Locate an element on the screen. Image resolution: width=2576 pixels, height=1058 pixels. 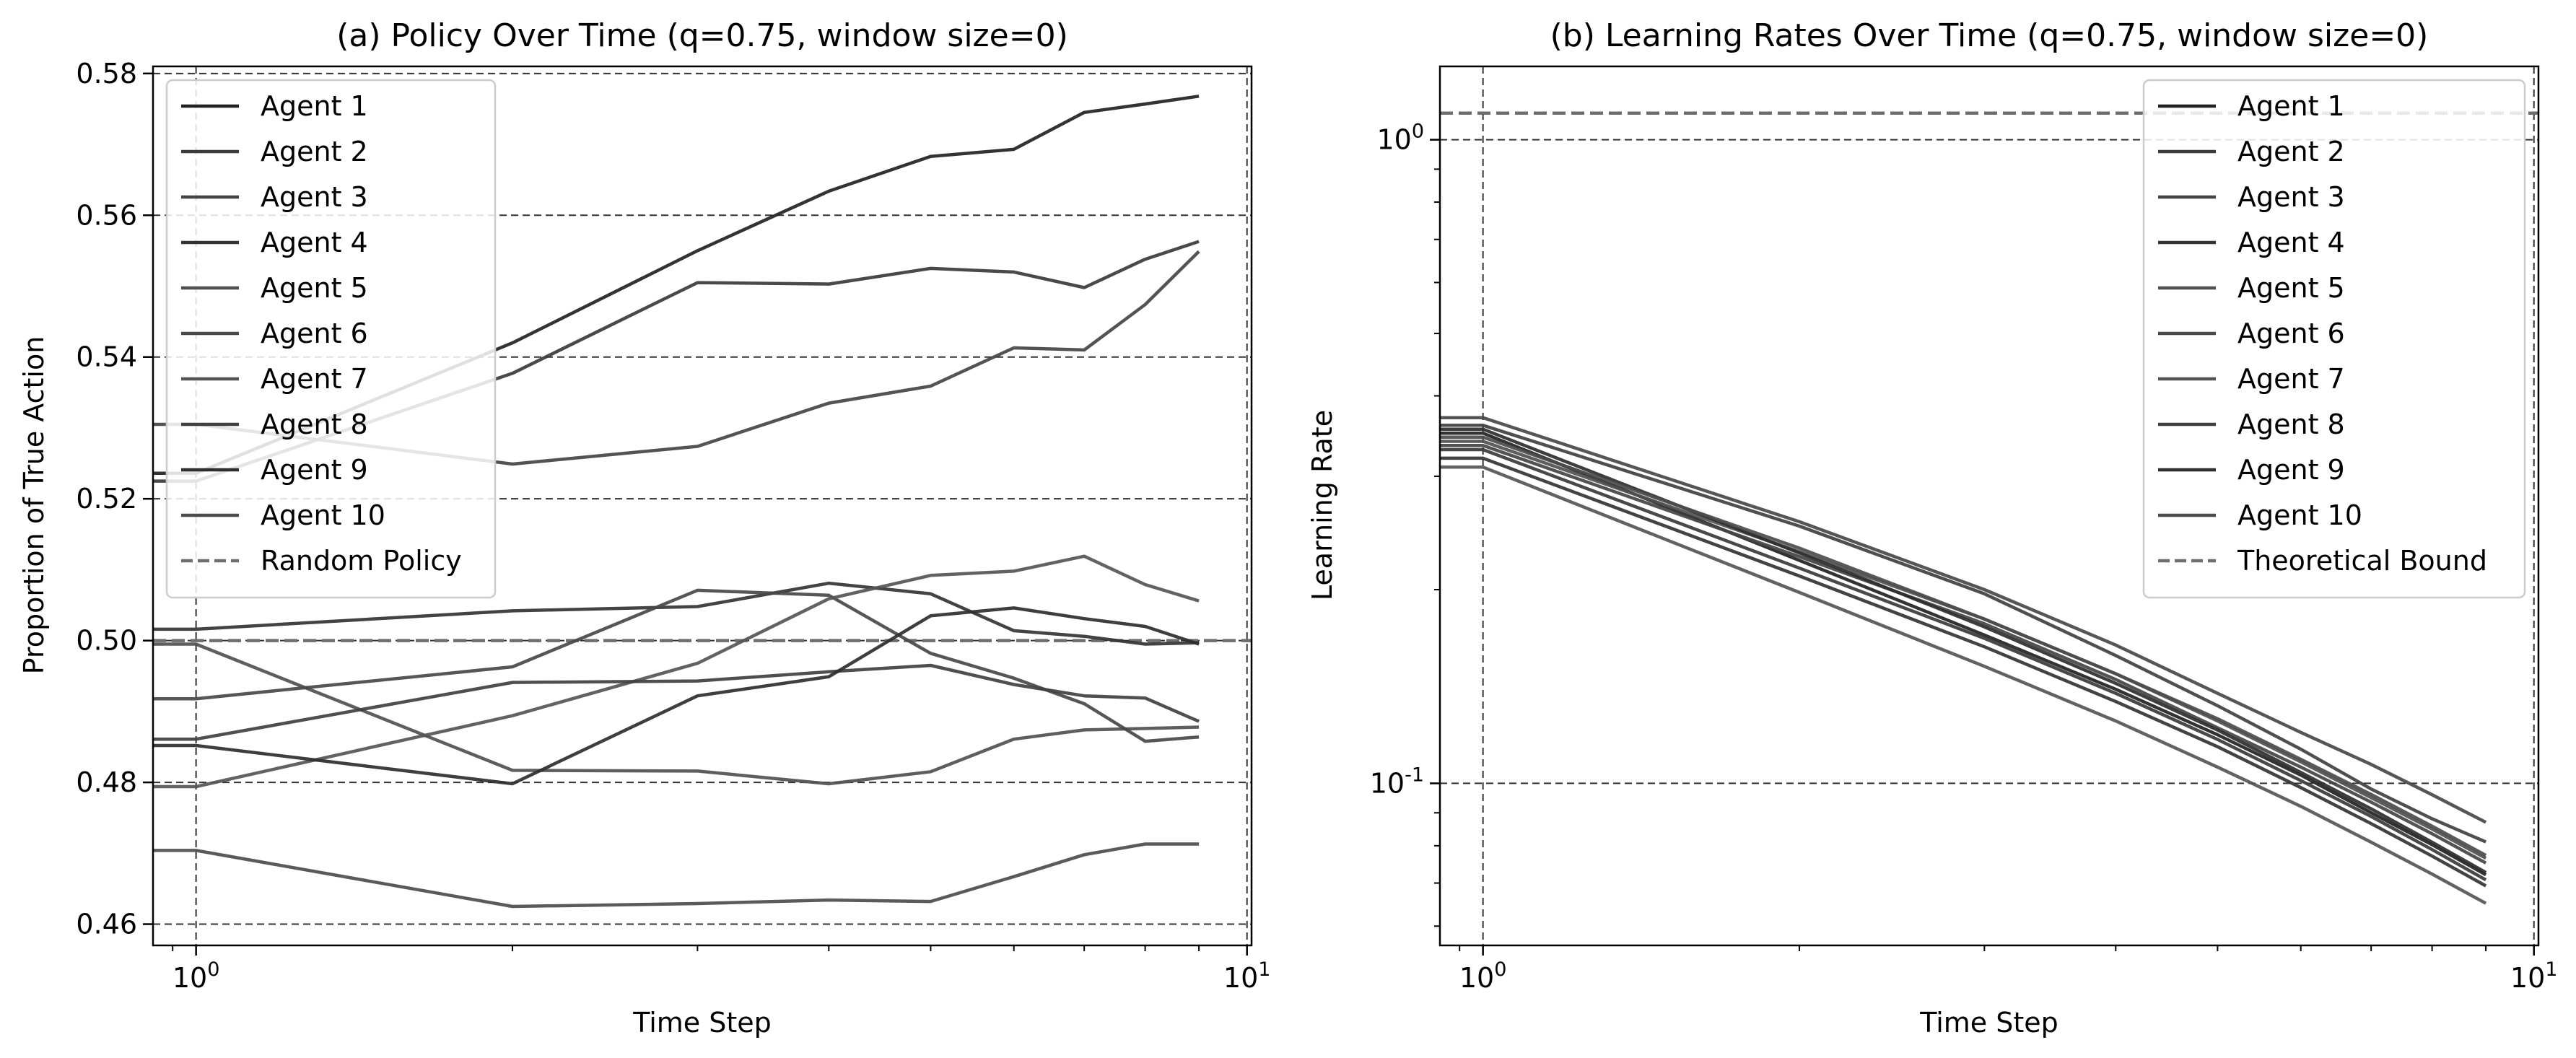
learning-rate-x-axis-label: Time Step is located at coordinates (1988, 1023).